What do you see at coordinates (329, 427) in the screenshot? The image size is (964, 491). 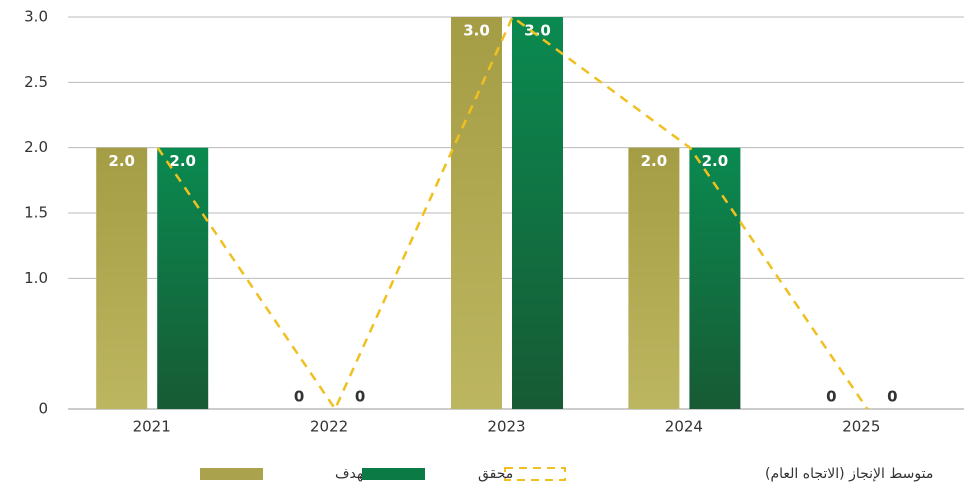 I see `x-tick-label: 2022` at bounding box center [329, 427].